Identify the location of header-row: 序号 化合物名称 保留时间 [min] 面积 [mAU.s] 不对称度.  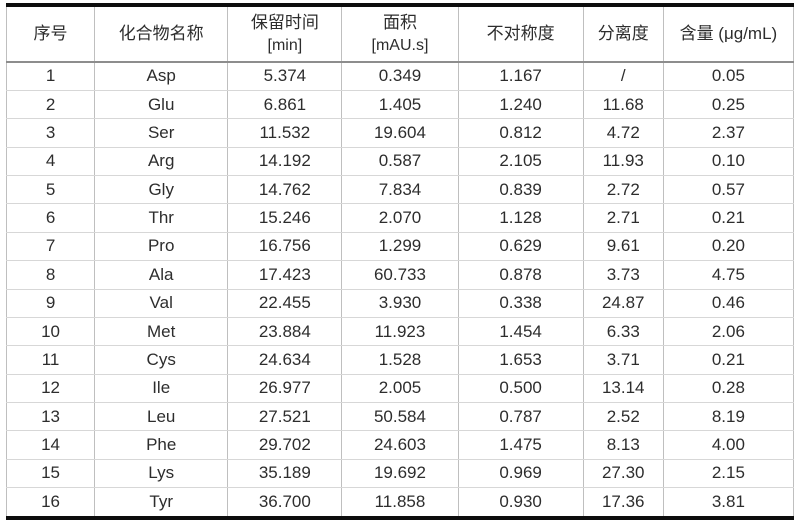
(400, 35).